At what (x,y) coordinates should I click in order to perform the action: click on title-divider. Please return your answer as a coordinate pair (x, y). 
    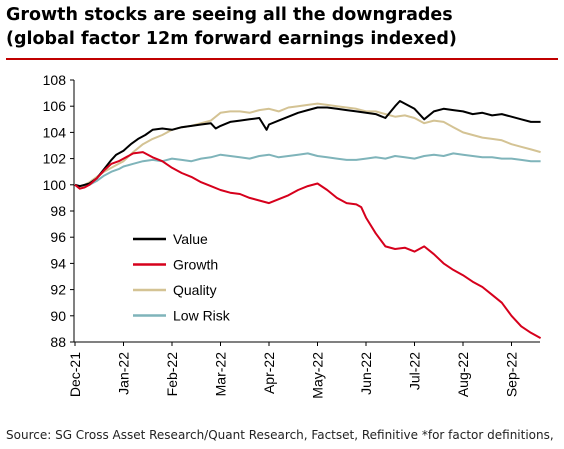
    Looking at the image, I should click on (282, 59).